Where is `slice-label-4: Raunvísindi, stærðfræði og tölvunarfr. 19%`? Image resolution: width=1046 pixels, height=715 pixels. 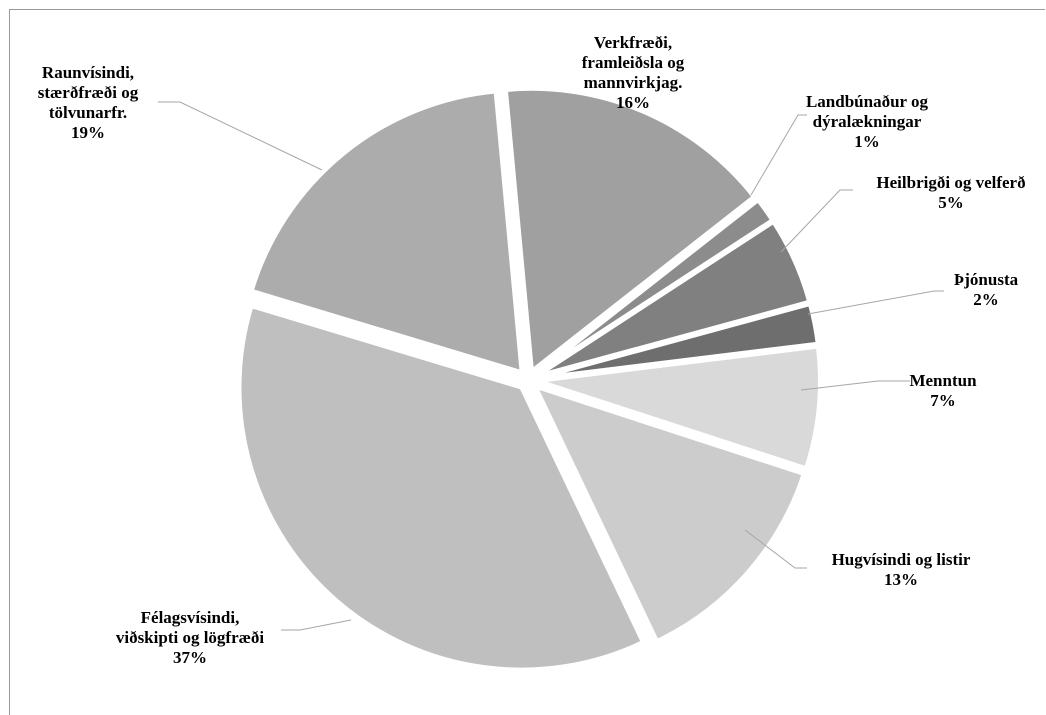
slice-label-4: Raunvísindi, stærðfræði og tölvunarfr. 19% is located at coordinates (88, 102).